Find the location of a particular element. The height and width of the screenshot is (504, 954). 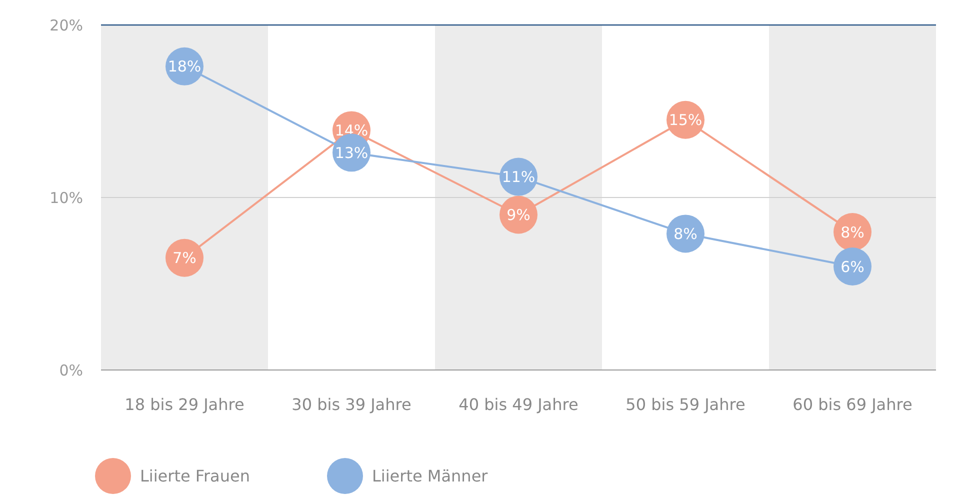

data-label: 18% is located at coordinates (185, 67).